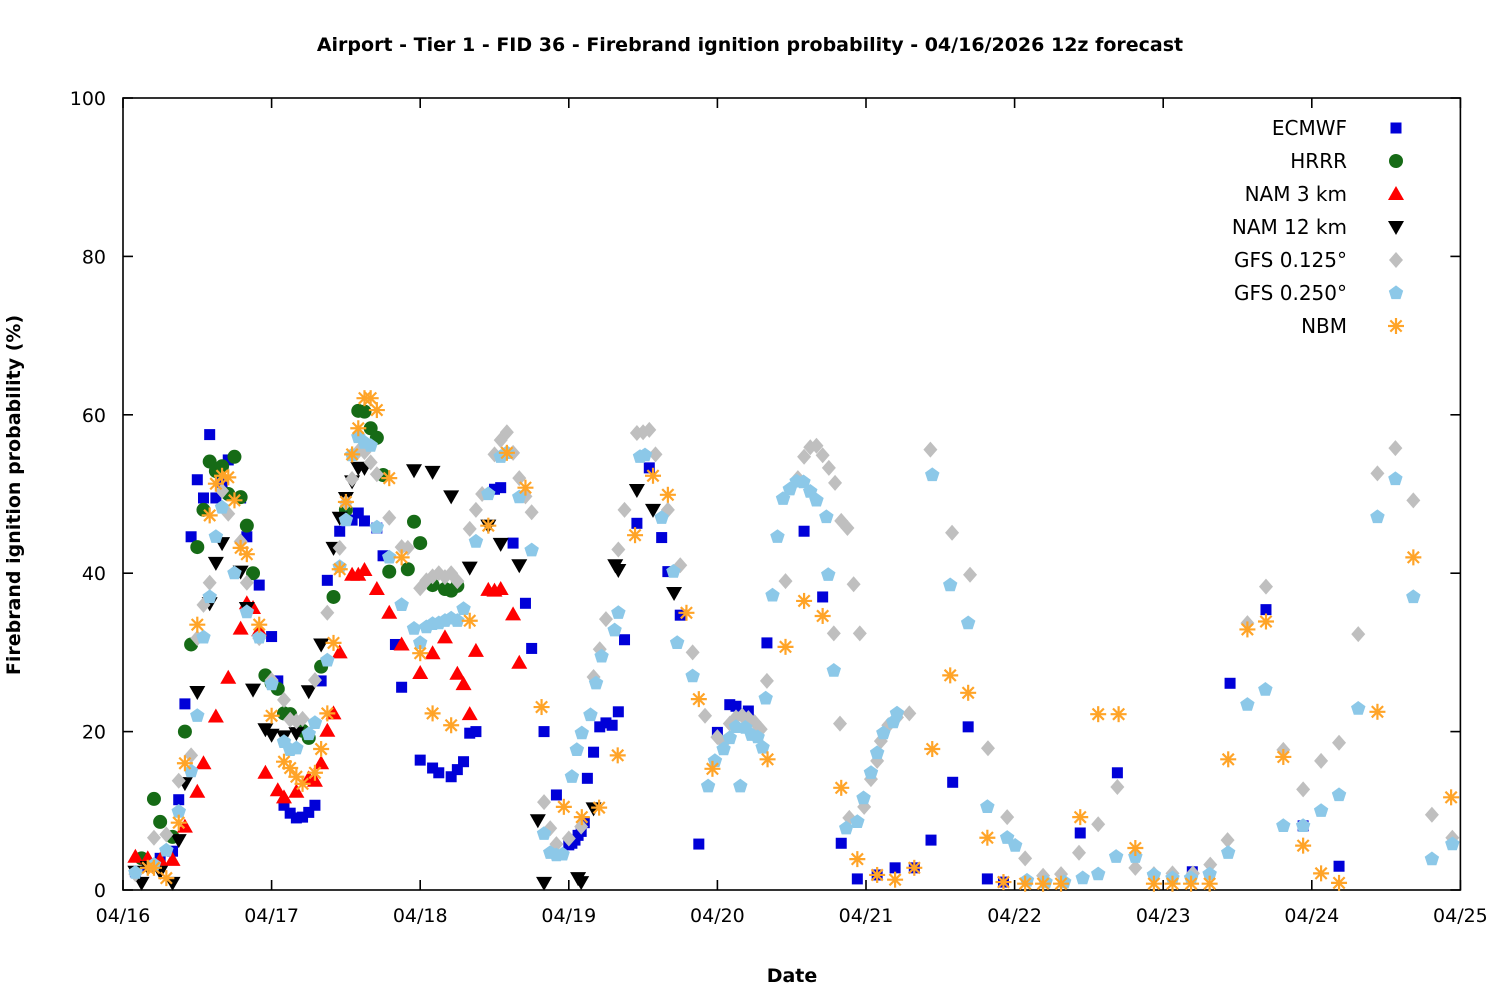 This screenshot has height=1000, width=1500. I want to click on legend-label-2: NAM 3 km, so click(1296, 194).